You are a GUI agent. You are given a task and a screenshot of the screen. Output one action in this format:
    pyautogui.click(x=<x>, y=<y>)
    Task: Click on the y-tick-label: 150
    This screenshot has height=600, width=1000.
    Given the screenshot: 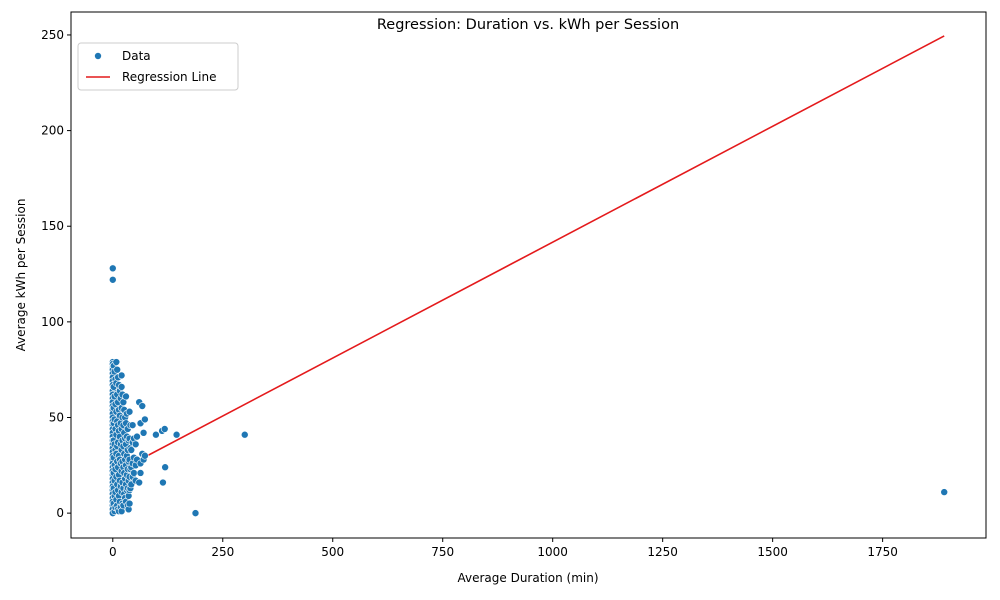 What is the action you would take?
    pyautogui.click(x=52, y=226)
    